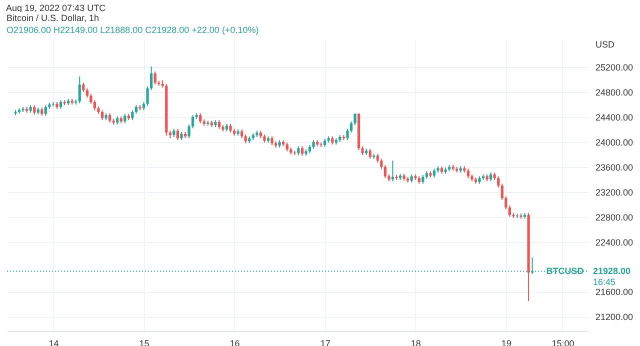  Describe the element at coordinates (615, 93) in the screenshot. I see `y-tick-label: 24800.00` at that location.